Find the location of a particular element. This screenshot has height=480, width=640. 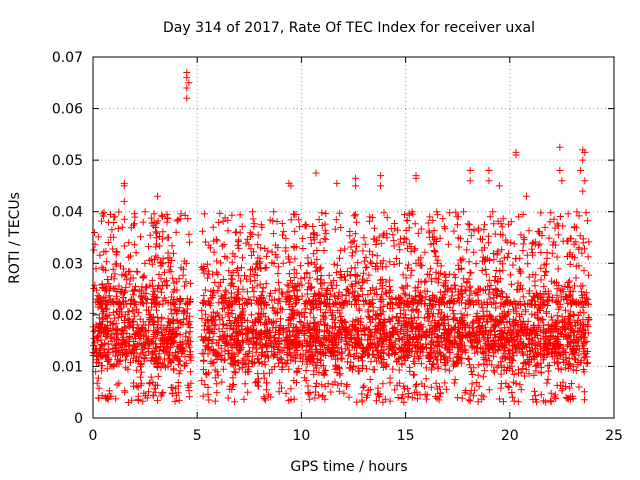

x-tick-label: 0 is located at coordinates (93, 436).